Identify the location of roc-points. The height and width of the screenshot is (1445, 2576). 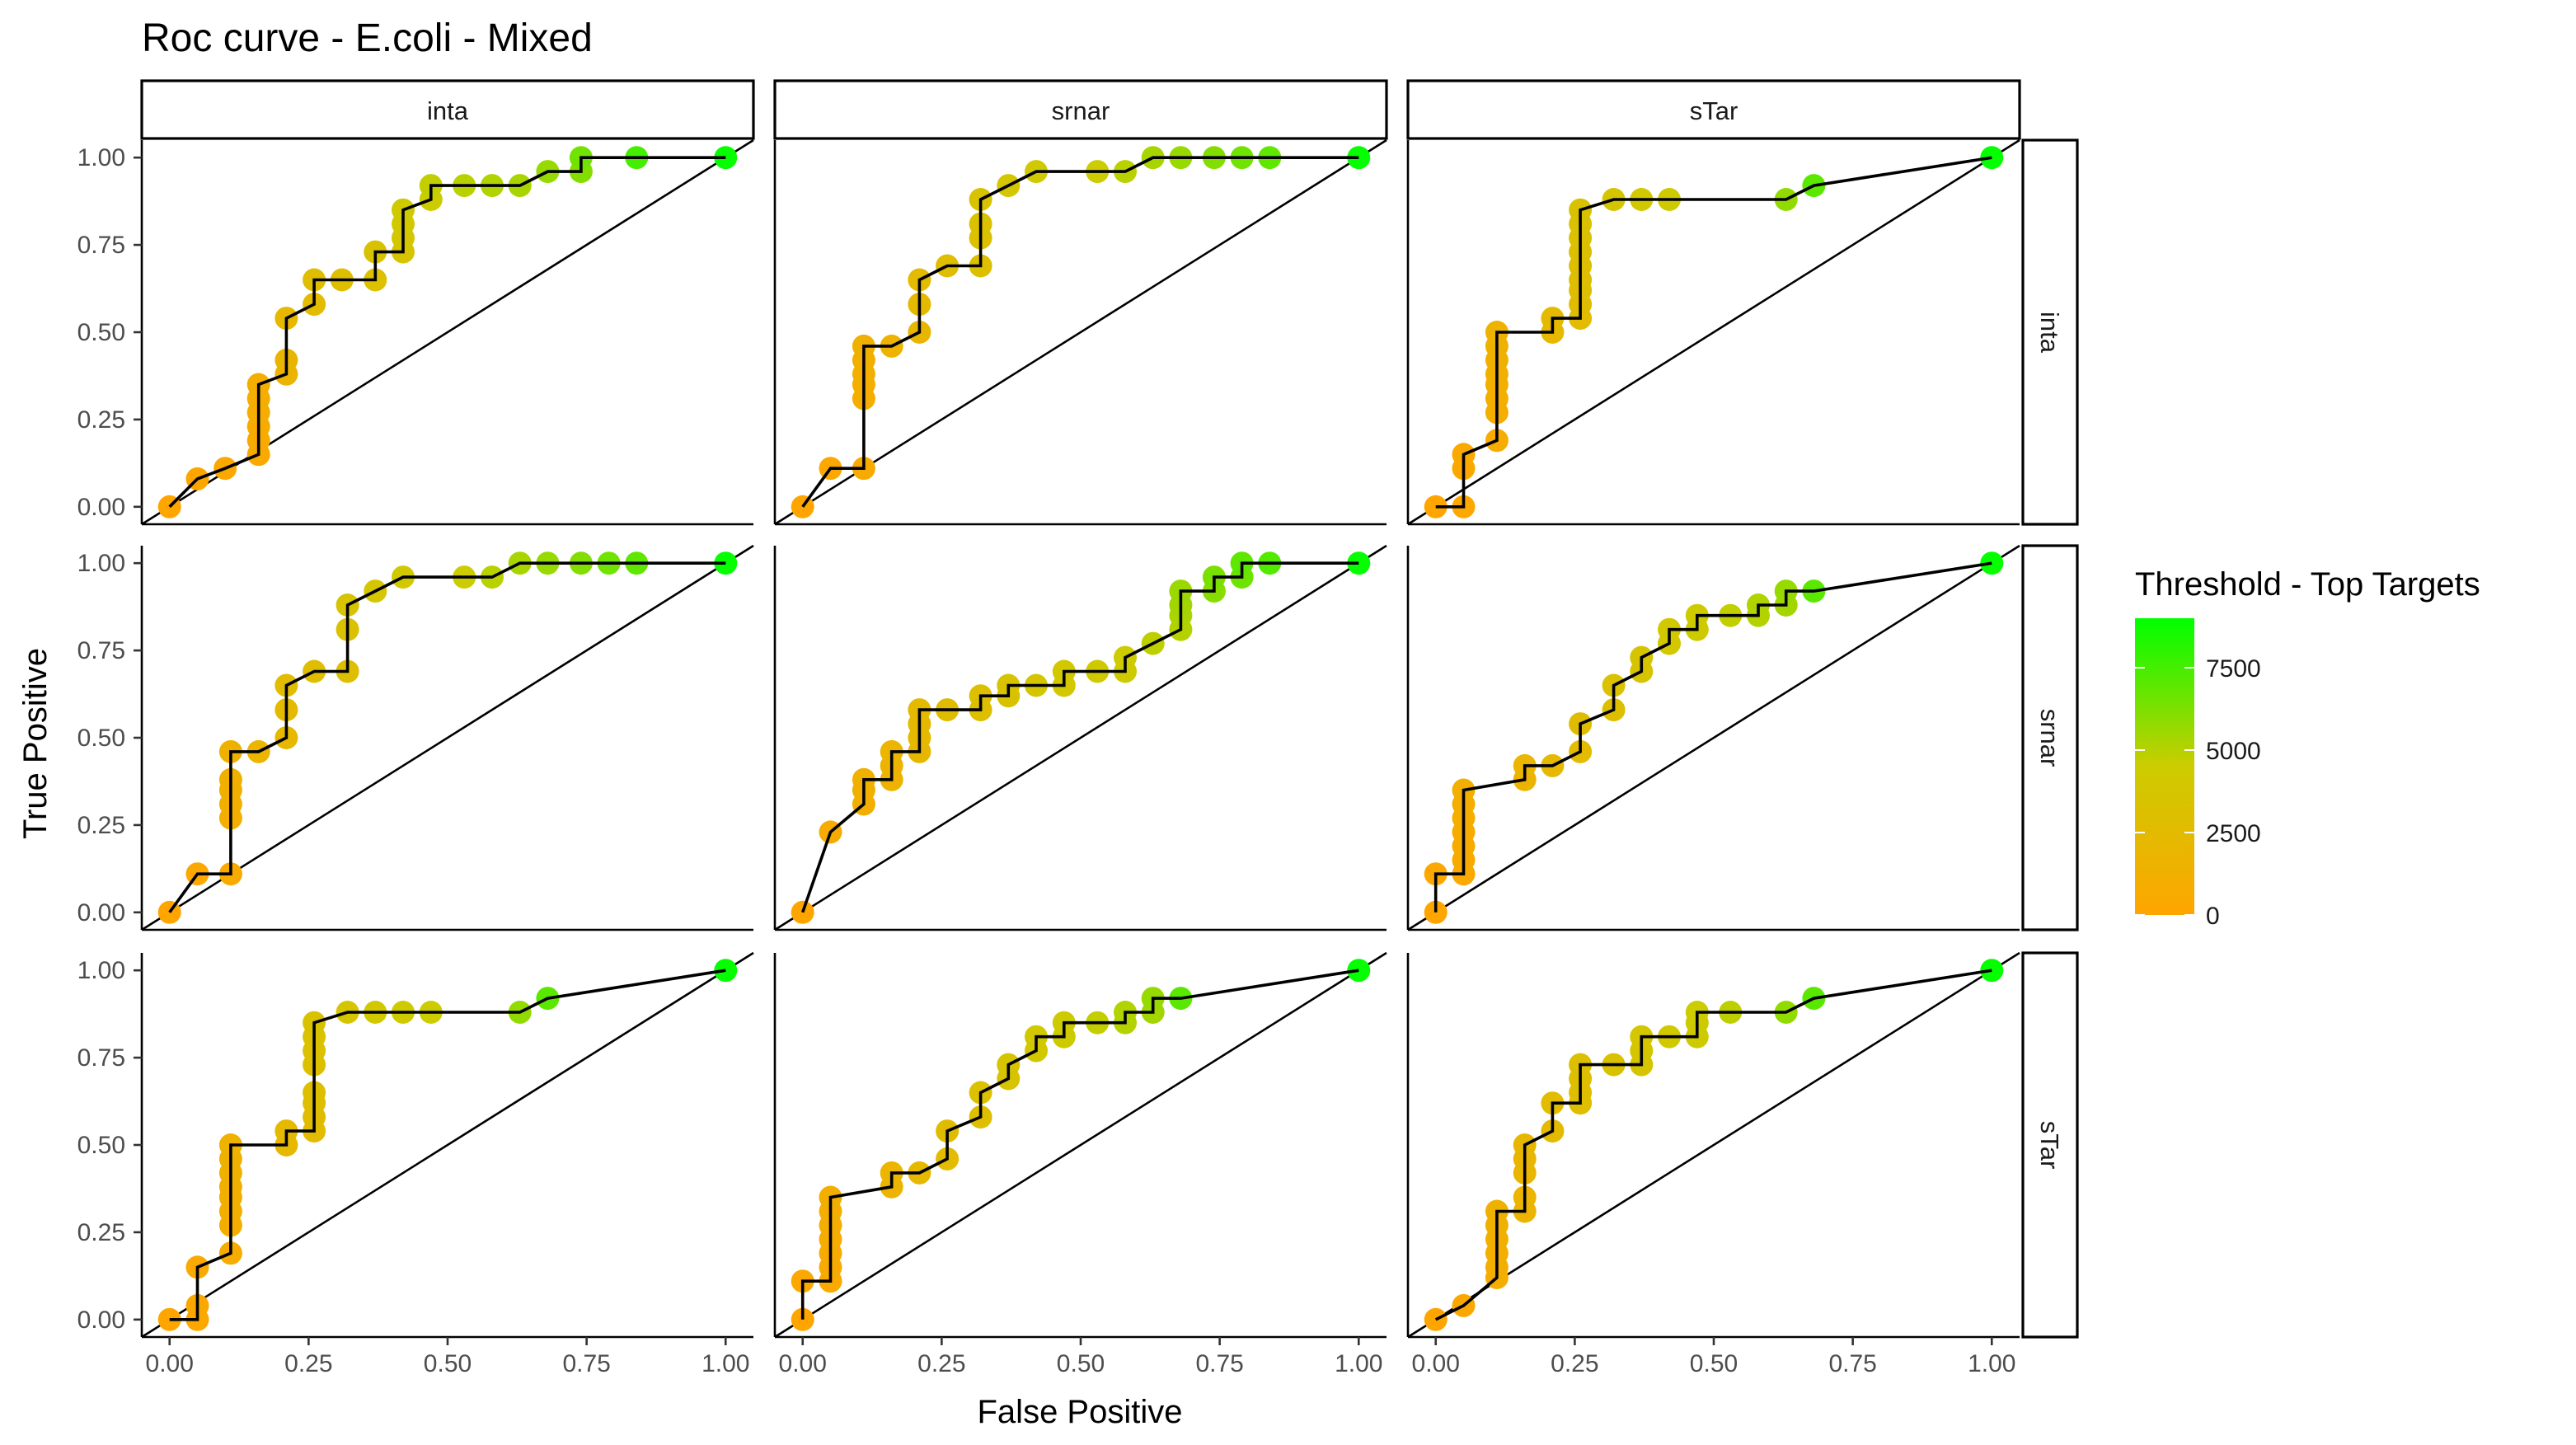
(1714, 1145).